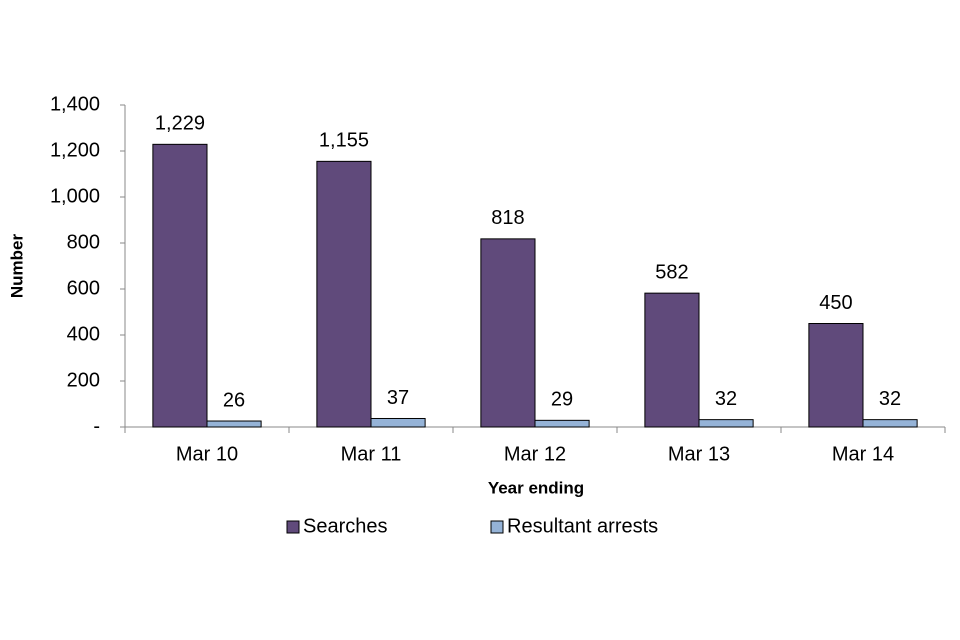 This screenshot has height=640, width=960. What do you see at coordinates (582, 526) in the screenshot?
I see `legend-label: Resultant arrests` at bounding box center [582, 526].